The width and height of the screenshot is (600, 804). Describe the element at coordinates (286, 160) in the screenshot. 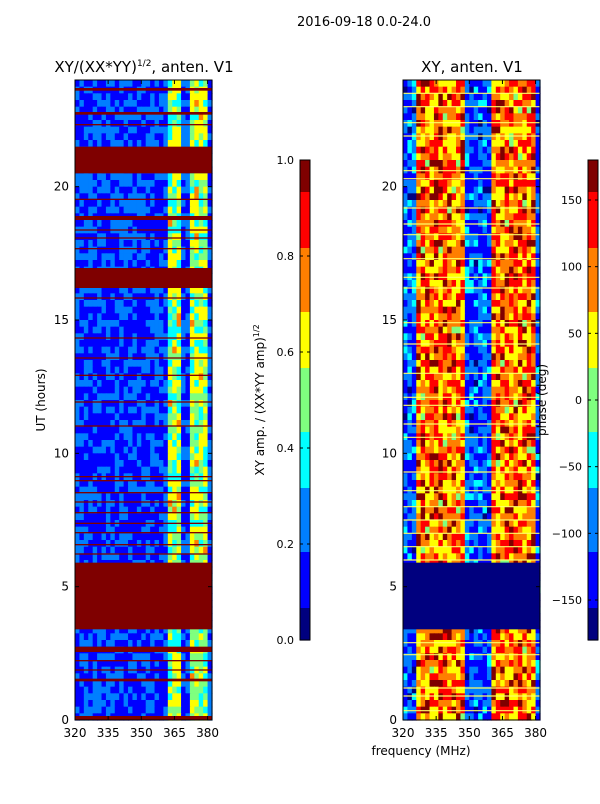

I see `colorbar-tick-label: 1.0` at that location.